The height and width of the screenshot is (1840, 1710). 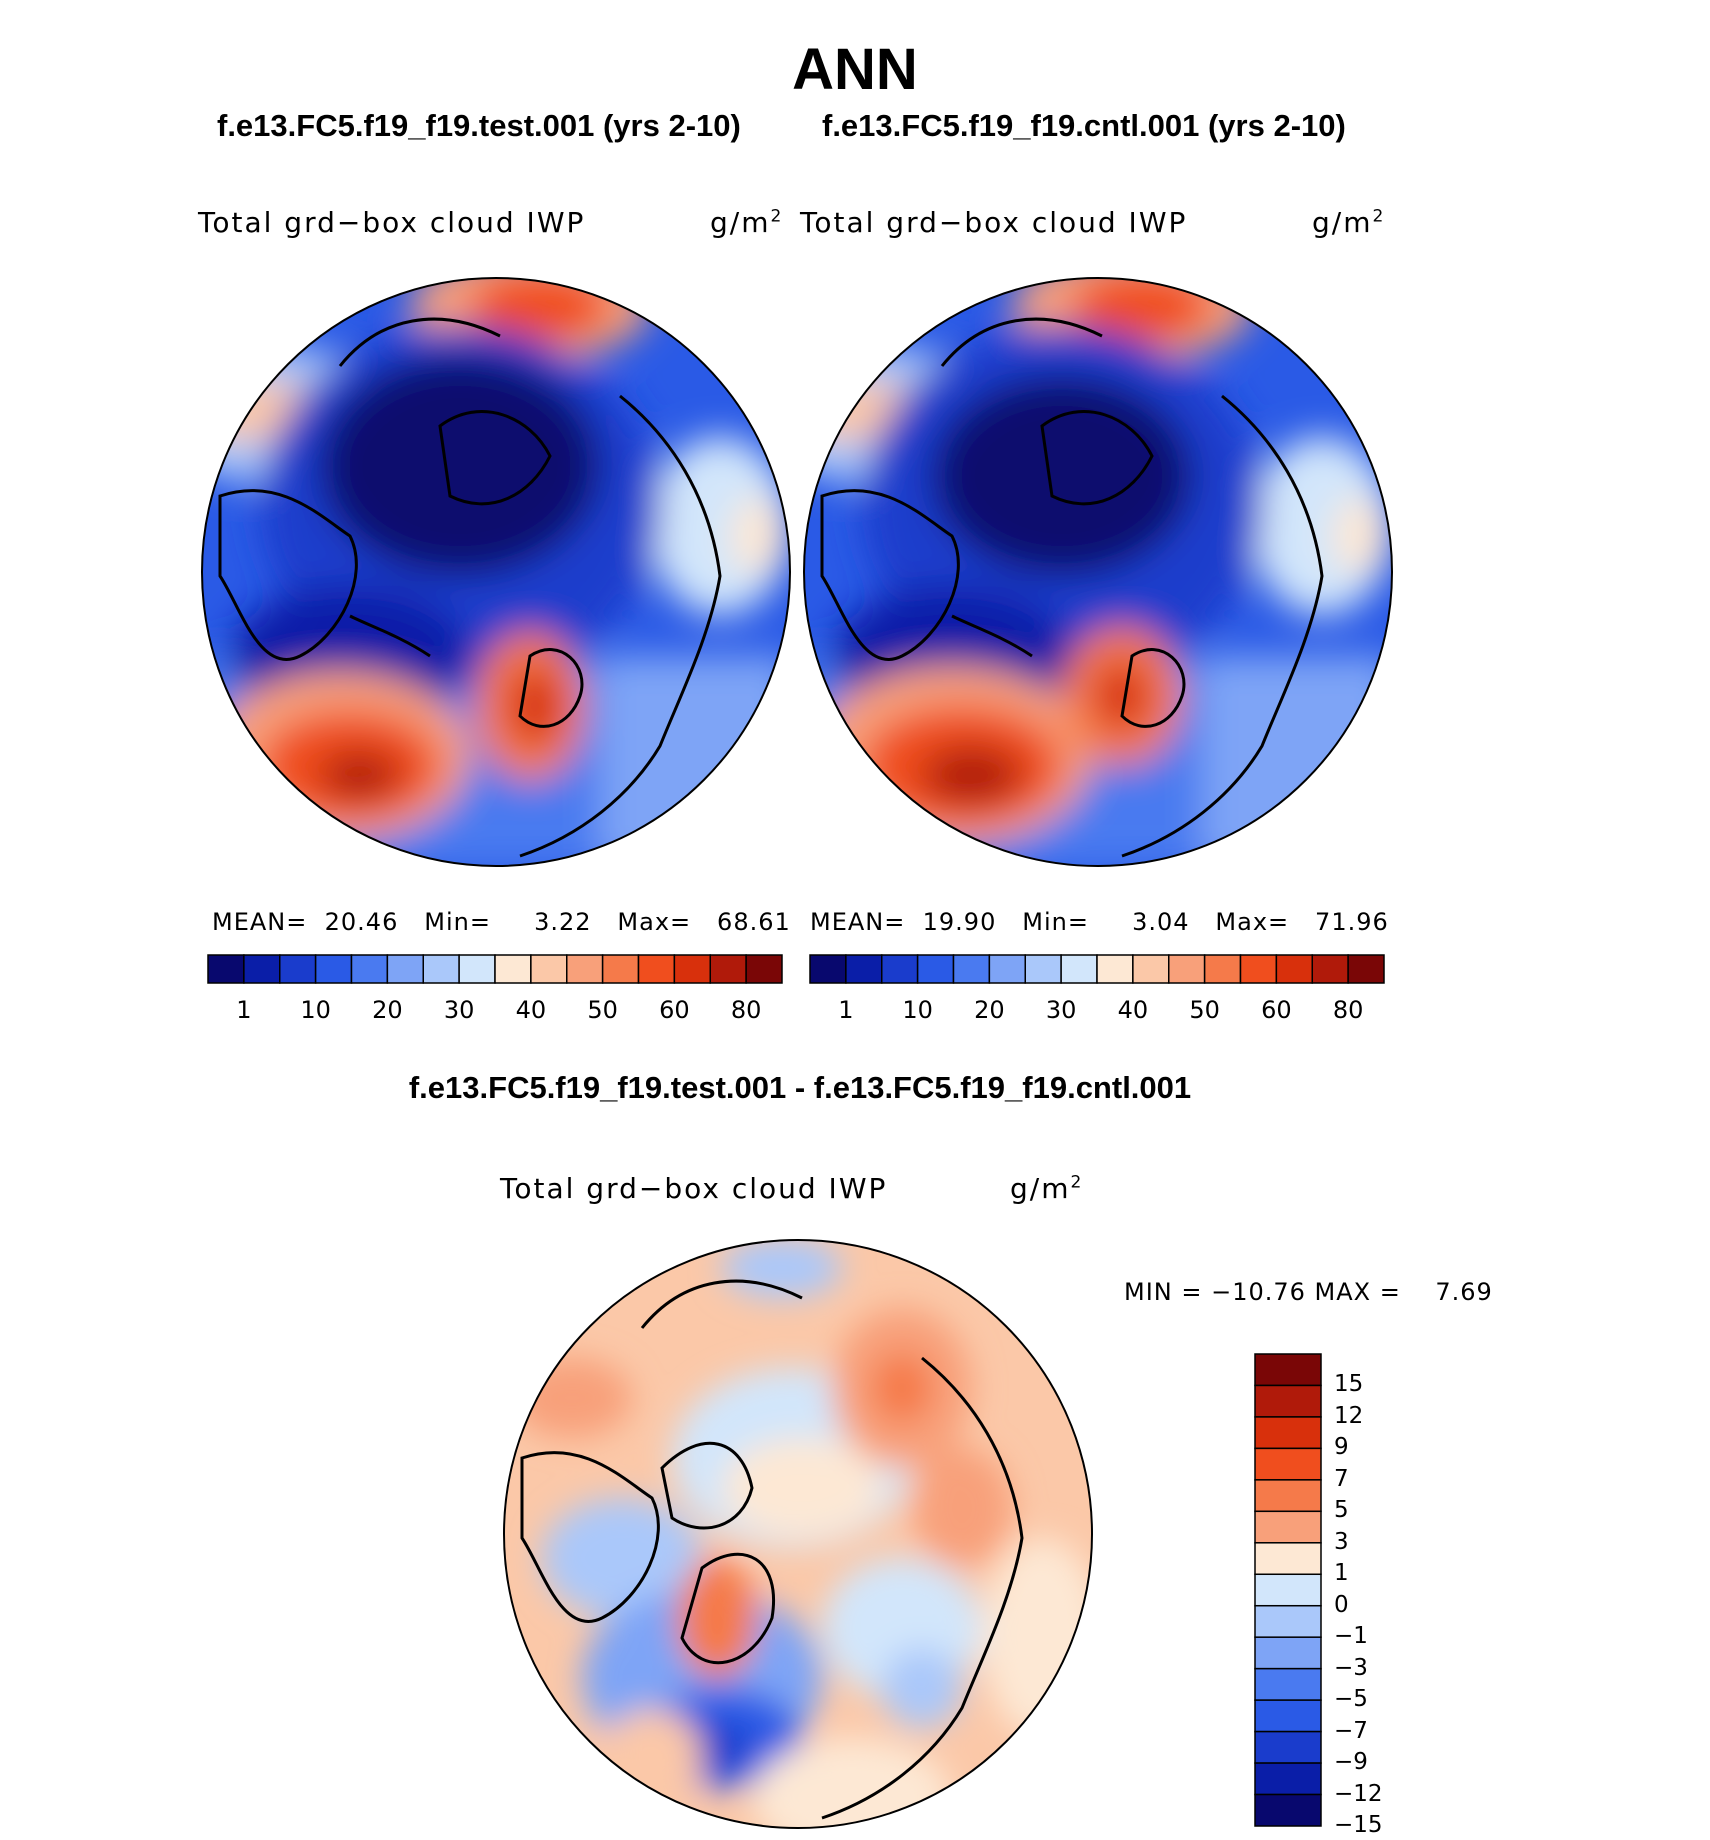 What do you see at coordinates (1341, 1510) in the screenshot?
I see `difference-colorbar-tick-label: 5` at bounding box center [1341, 1510].